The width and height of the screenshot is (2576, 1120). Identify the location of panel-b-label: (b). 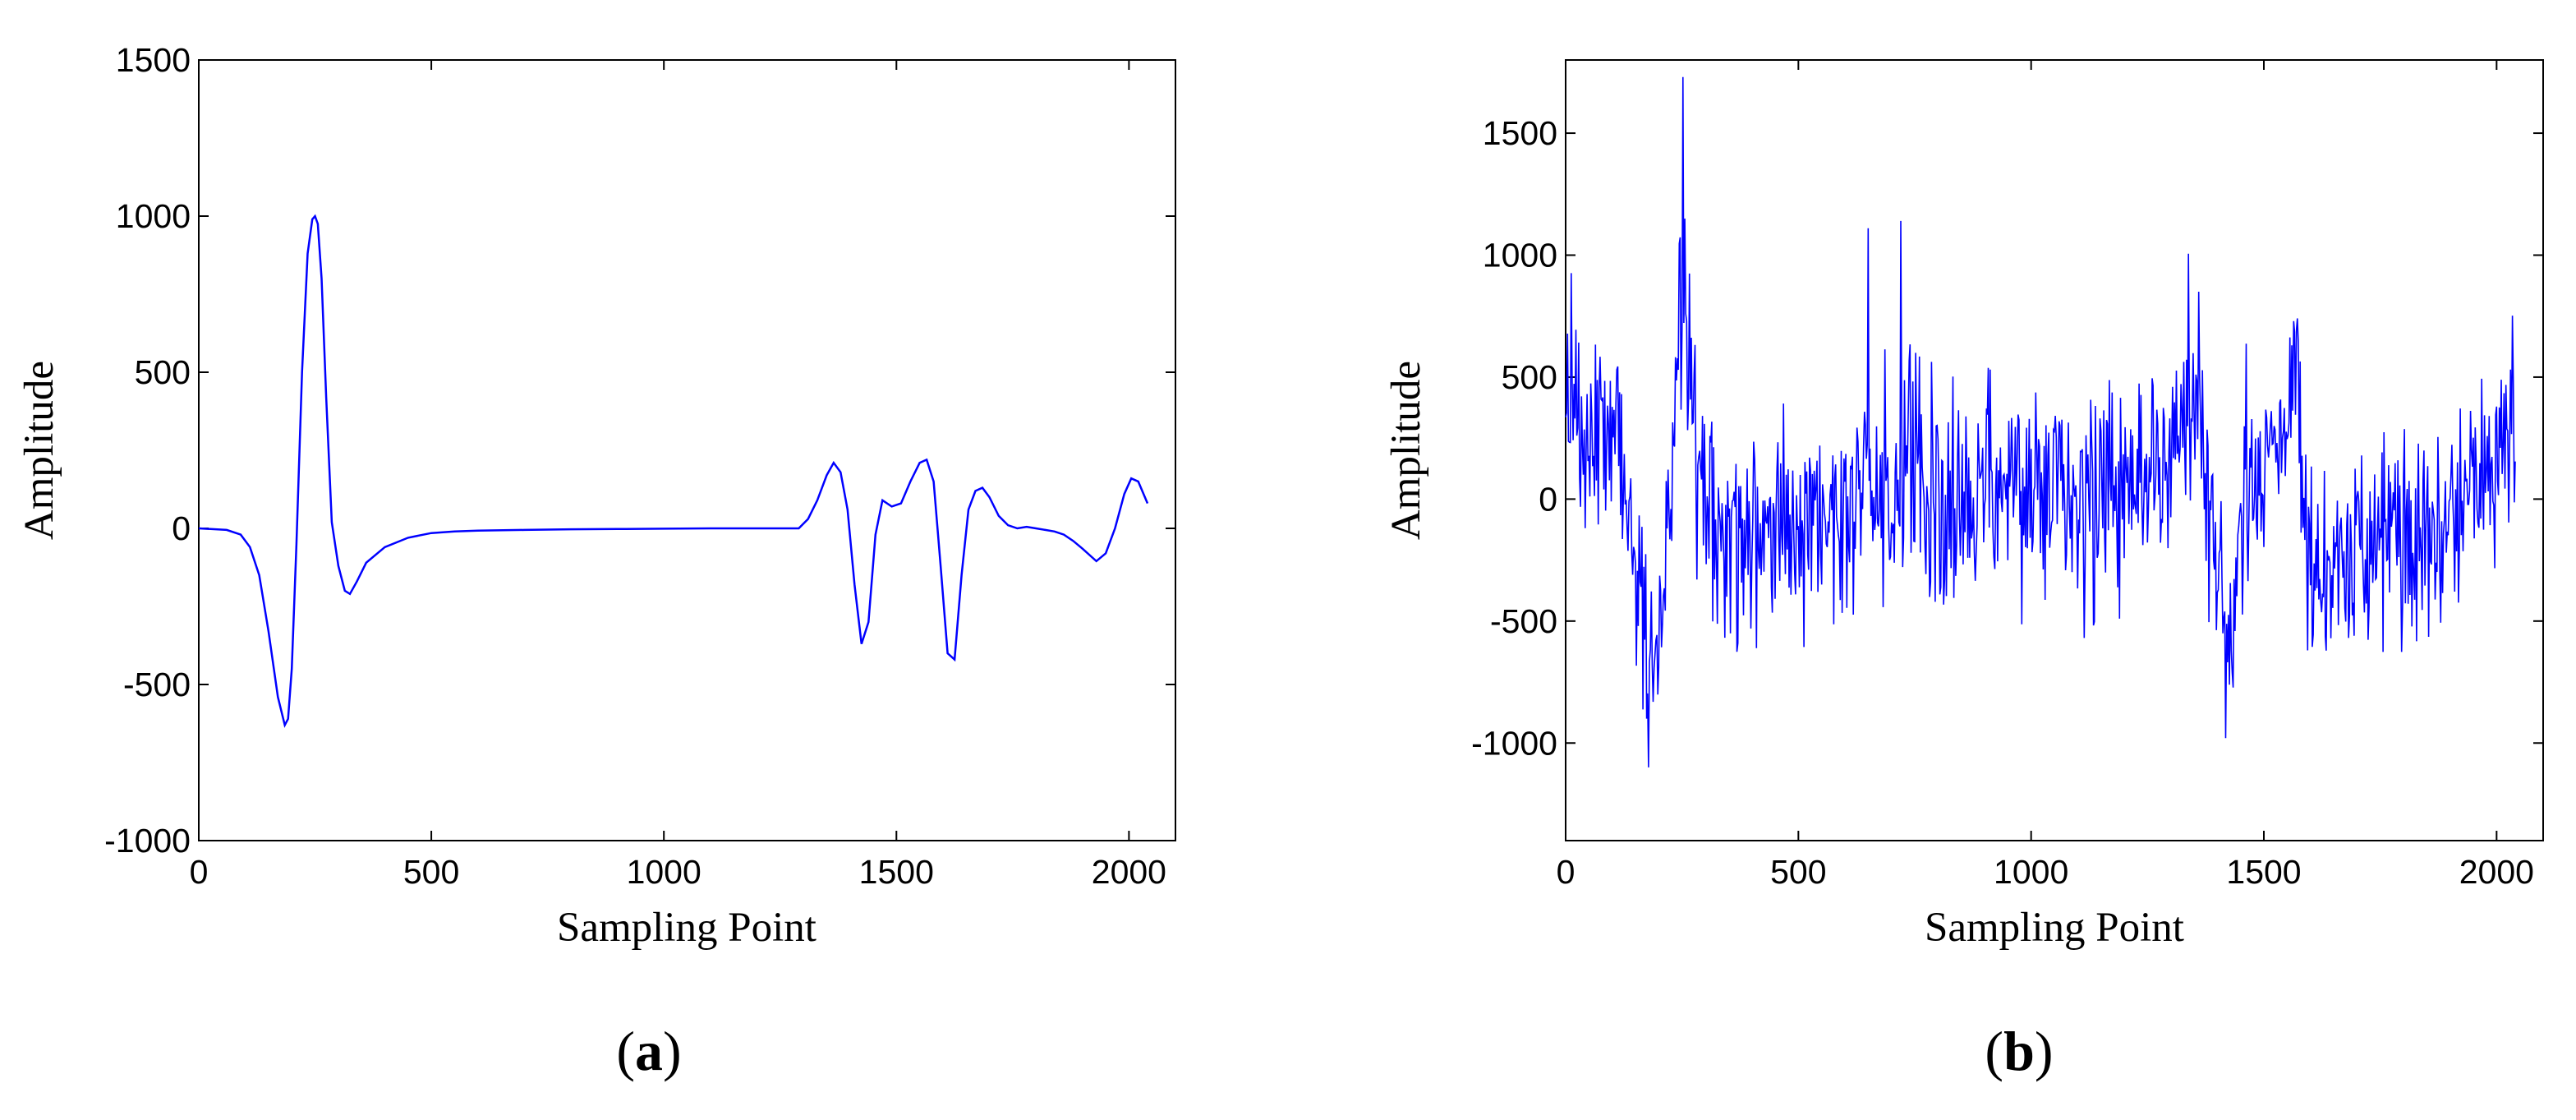
(2019, 1051).